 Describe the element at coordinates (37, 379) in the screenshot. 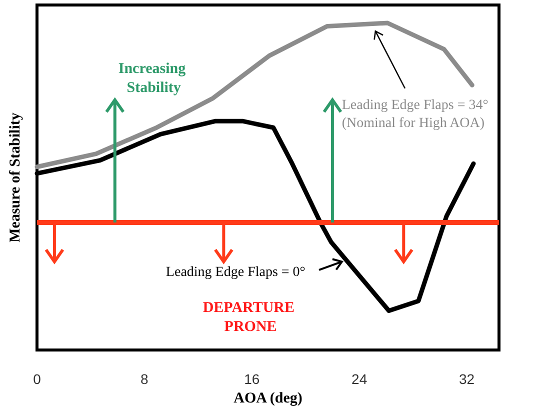

I see `x-tick-label: 0` at that location.